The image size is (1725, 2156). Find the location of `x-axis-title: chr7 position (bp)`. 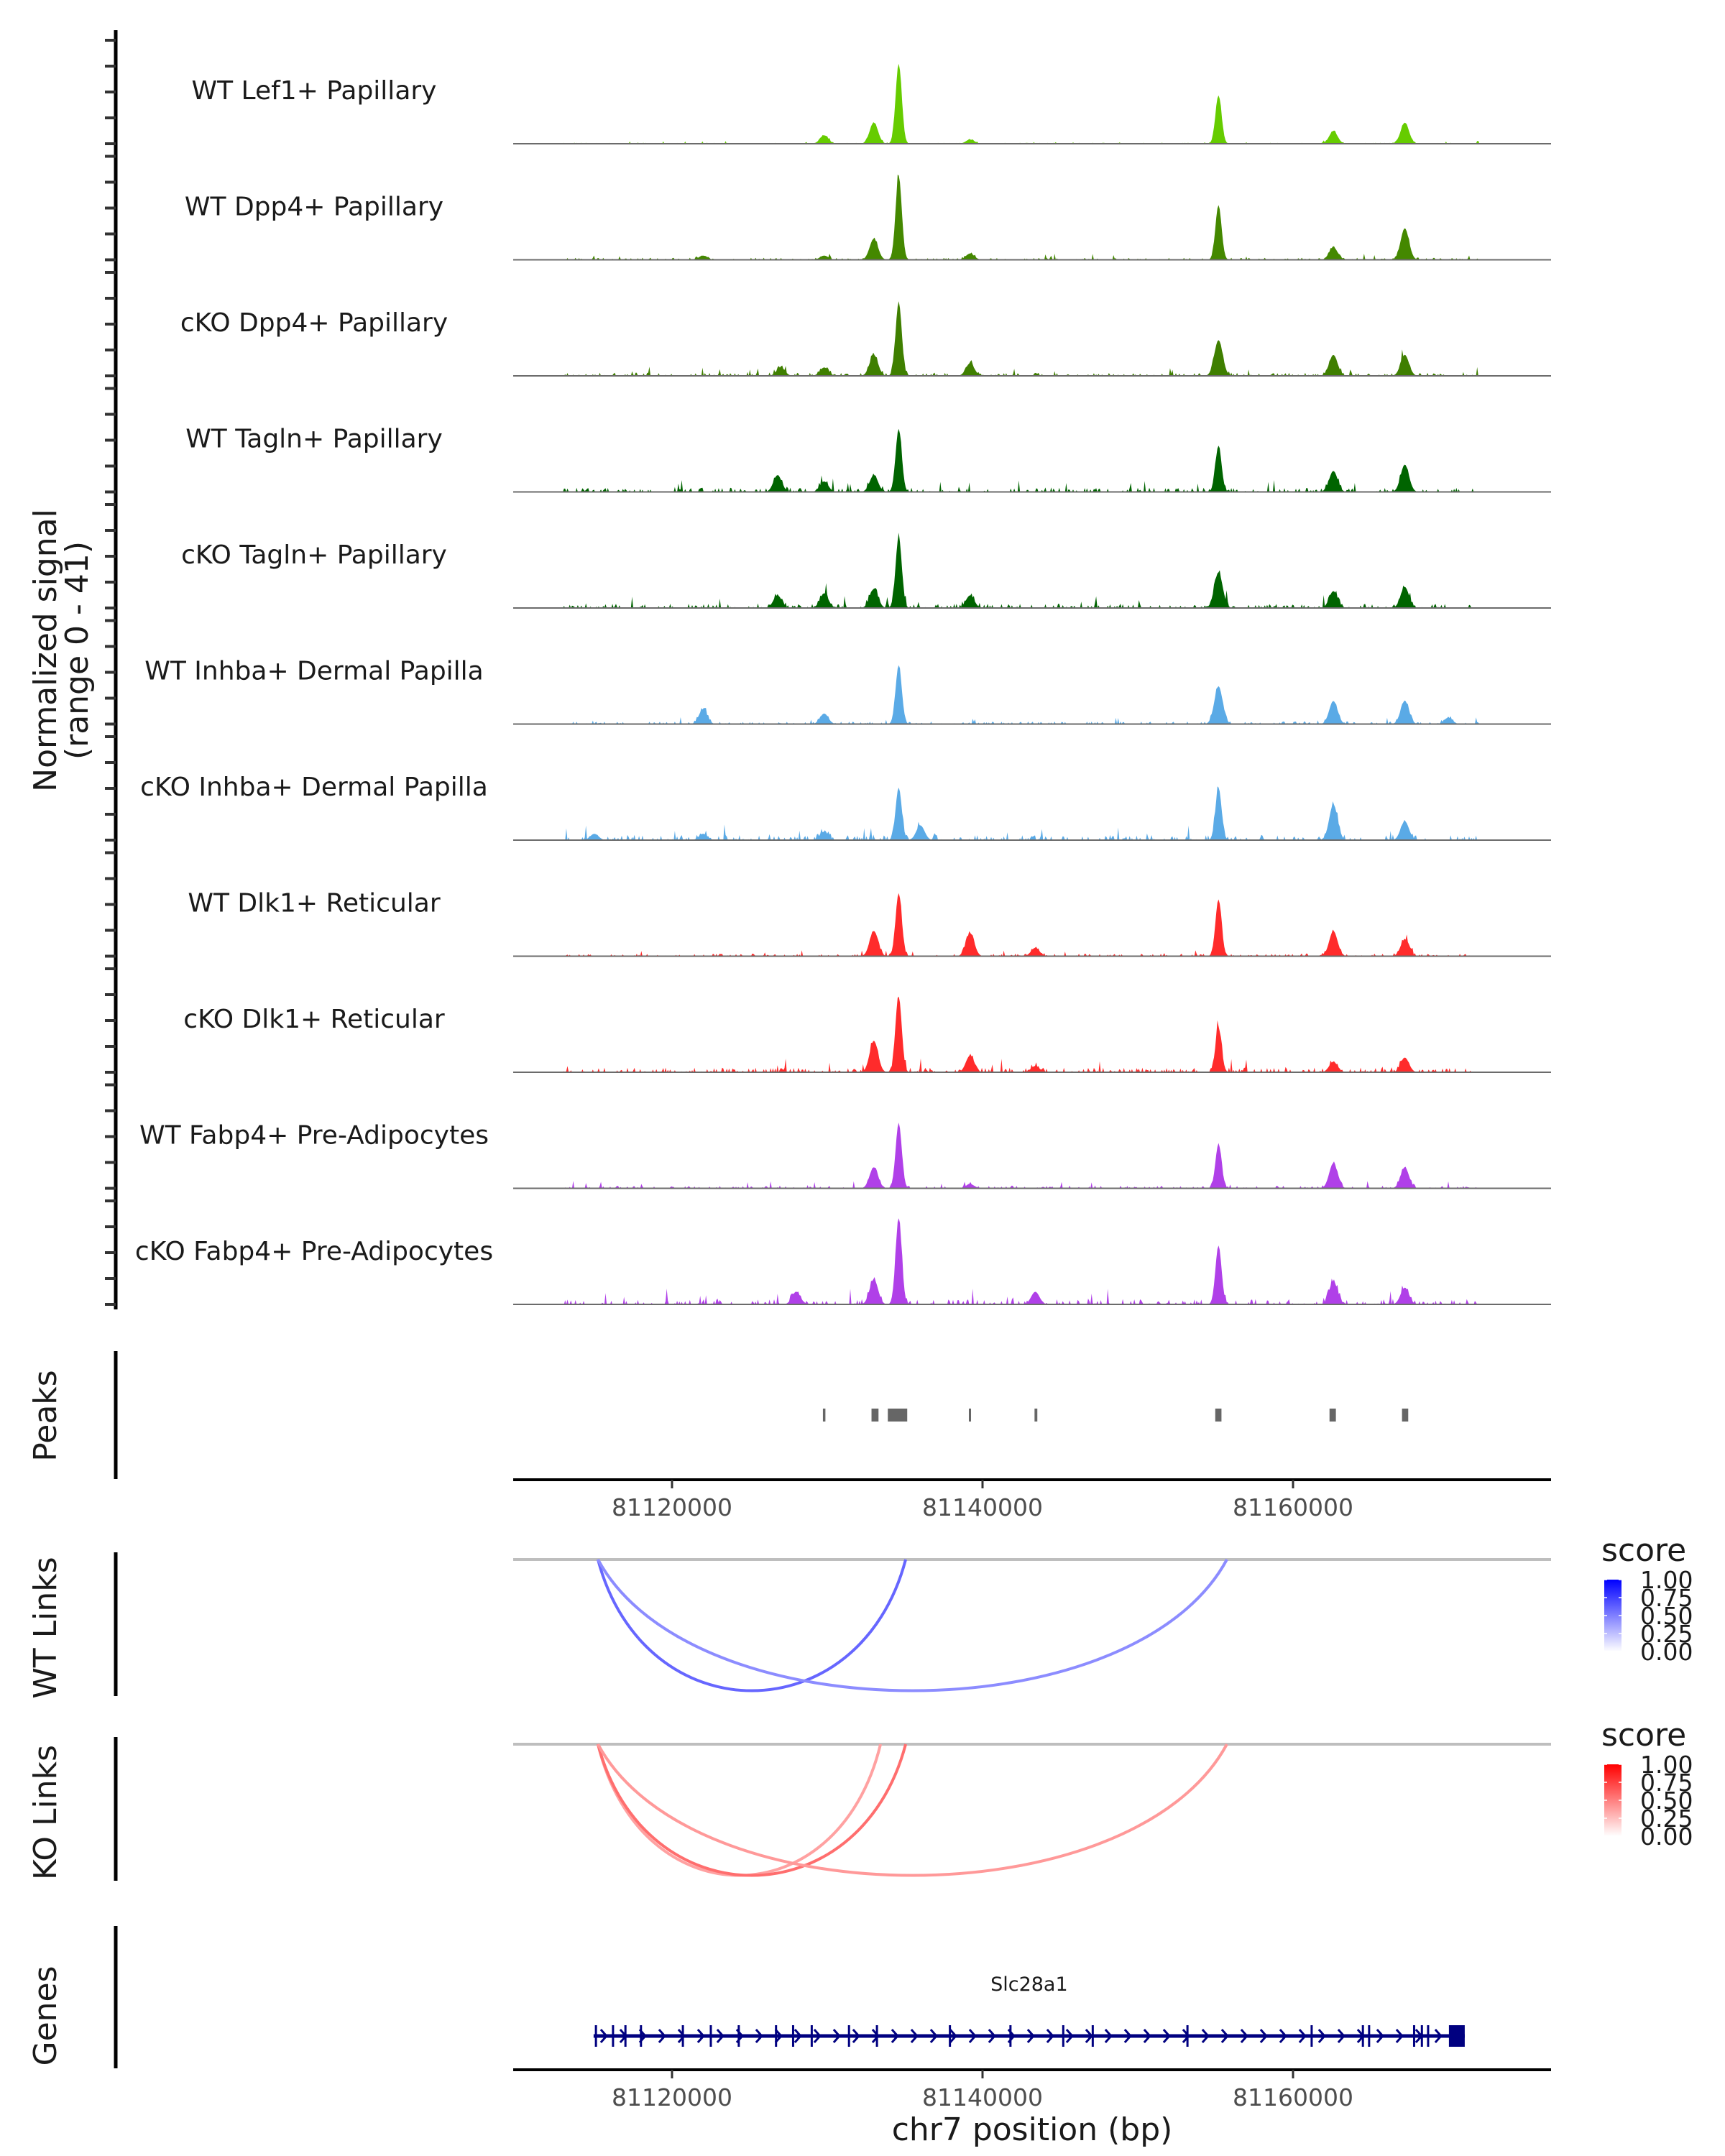

x-axis-title: chr7 position (bp) is located at coordinates (1032, 2129).